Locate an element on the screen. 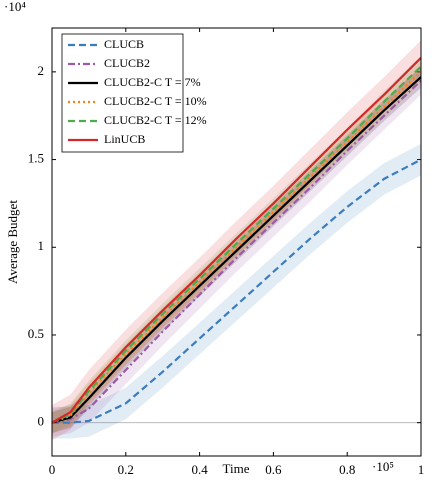  x-tick-label: 0.8 is located at coordinates (347, 469).